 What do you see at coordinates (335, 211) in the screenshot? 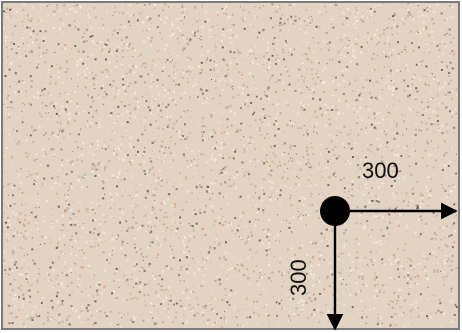
I see `origin-marker` at bounding box center [335, 211].